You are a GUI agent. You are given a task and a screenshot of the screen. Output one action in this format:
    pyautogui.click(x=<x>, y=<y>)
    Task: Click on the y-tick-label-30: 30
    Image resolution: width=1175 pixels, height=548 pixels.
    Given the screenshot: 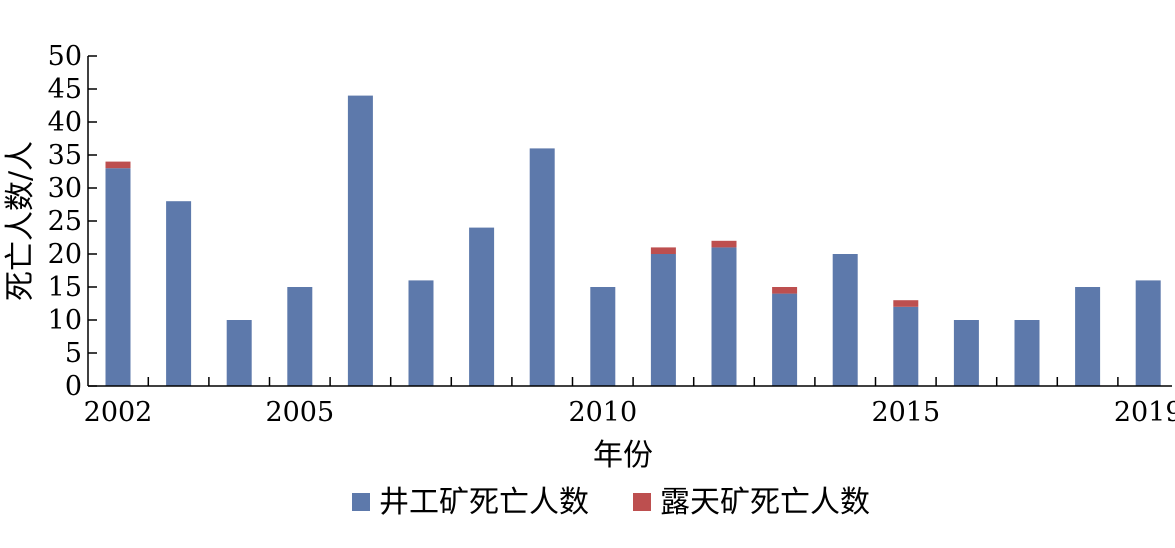 What is the action you would take?
    pyautogui.click(x=65, y=188)
    